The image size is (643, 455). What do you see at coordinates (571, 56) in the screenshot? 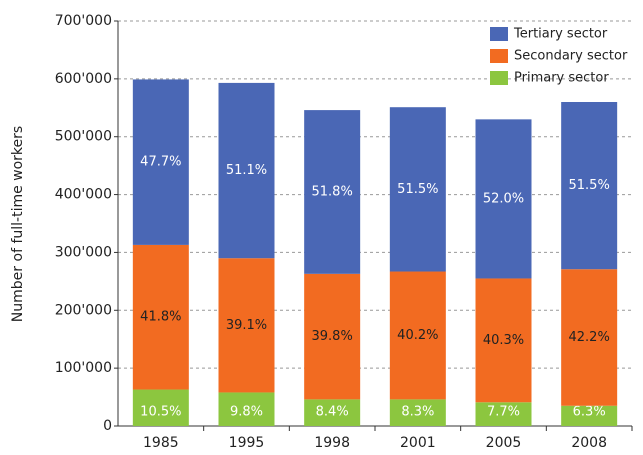
I see `legend-label: Secondary sector` at bounding box center [571, 56].